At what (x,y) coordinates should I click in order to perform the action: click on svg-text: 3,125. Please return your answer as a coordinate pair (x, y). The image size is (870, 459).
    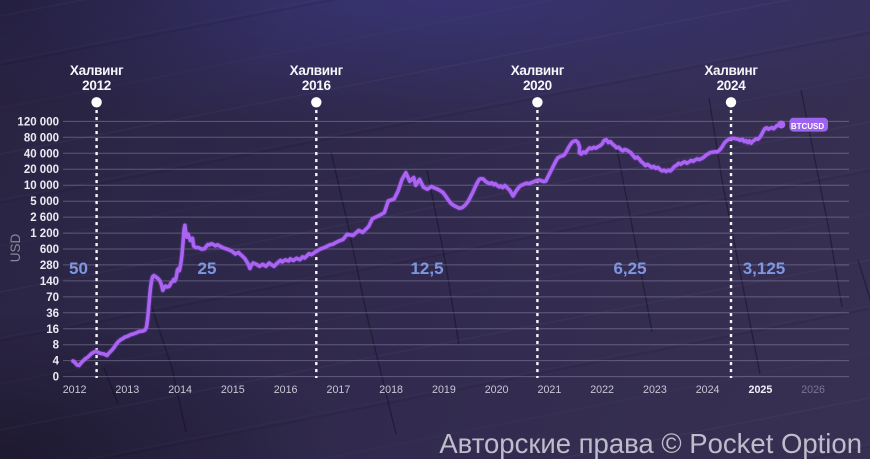
    Looking at the image, I should click on (764, 268).